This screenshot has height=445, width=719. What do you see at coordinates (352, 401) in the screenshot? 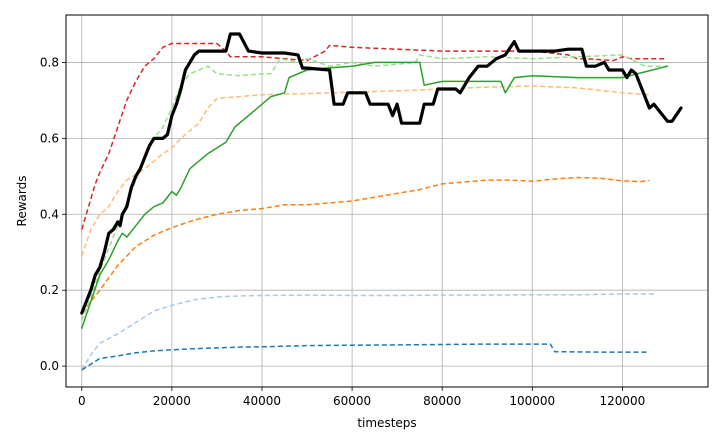
I see `x-tick-label-3: 60000` at bounding box center [352, 401].